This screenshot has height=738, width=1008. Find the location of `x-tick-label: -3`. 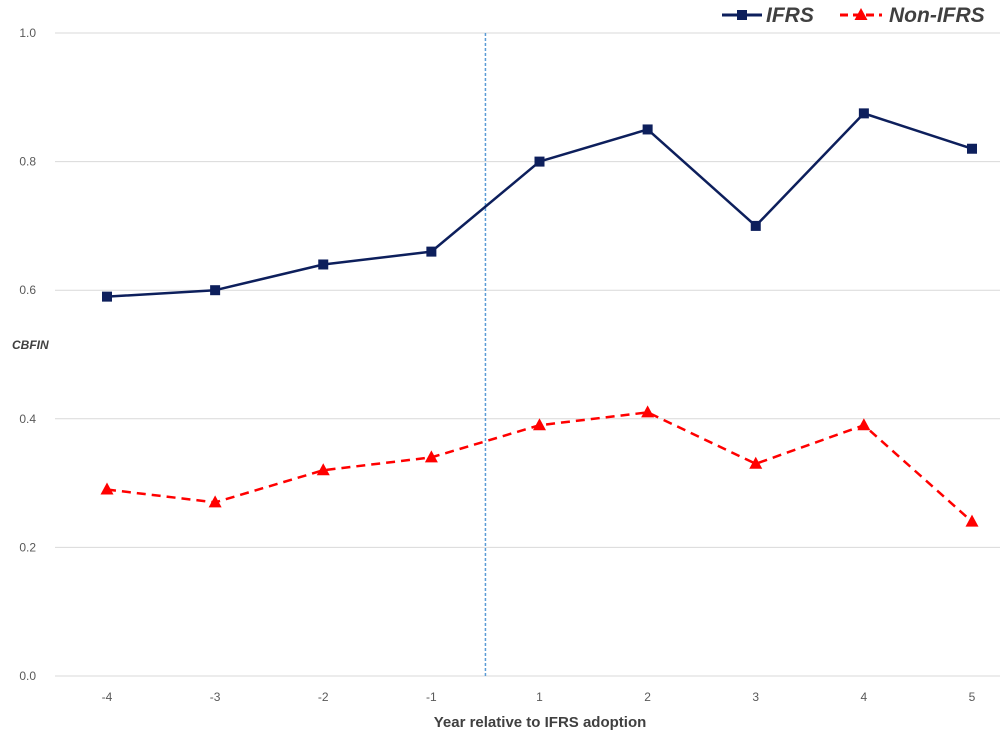

x-tick-label: -3 is located at coordinates (215, 697).